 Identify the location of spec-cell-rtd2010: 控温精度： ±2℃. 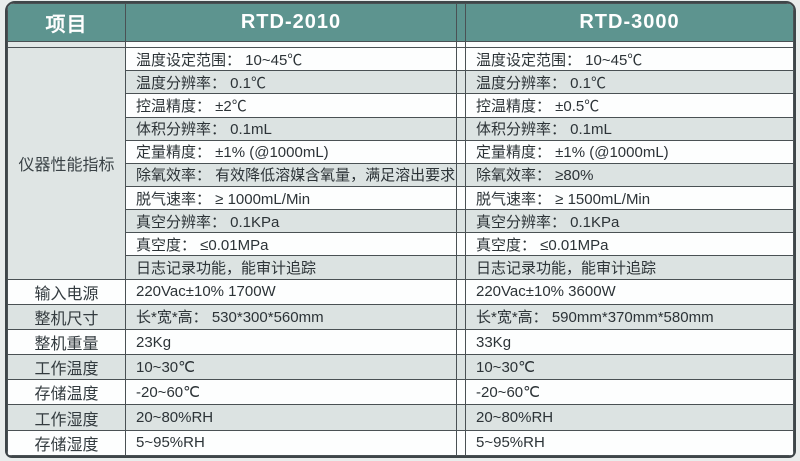
(291, 105).